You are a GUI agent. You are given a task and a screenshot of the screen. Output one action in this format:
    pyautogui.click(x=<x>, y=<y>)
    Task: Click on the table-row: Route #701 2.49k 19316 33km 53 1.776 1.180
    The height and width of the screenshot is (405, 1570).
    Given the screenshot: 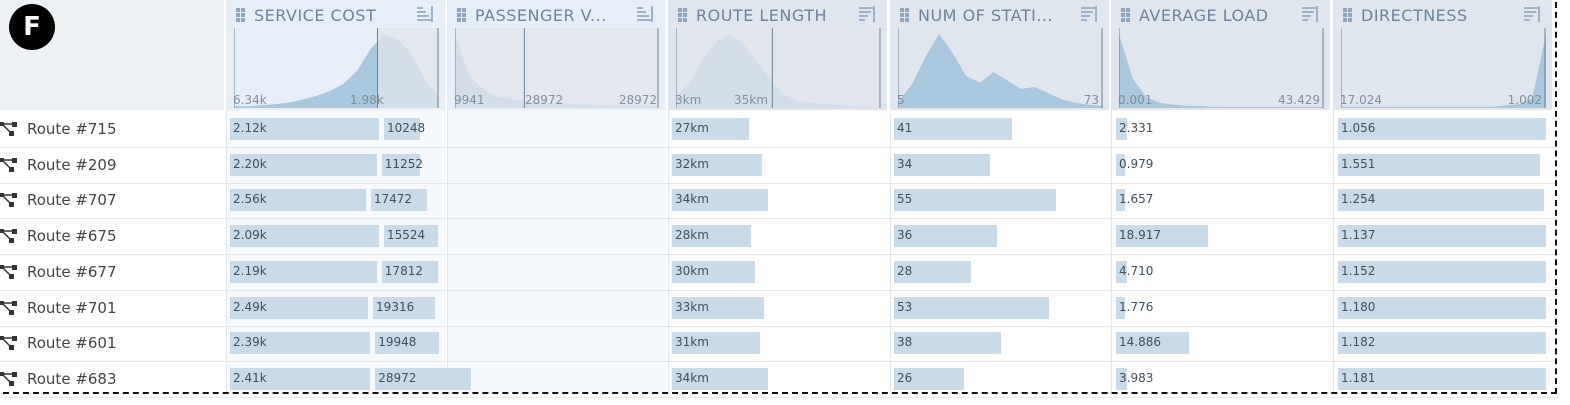 What is the action you would take?
    pyautogui.click(x=779, y=309)
    